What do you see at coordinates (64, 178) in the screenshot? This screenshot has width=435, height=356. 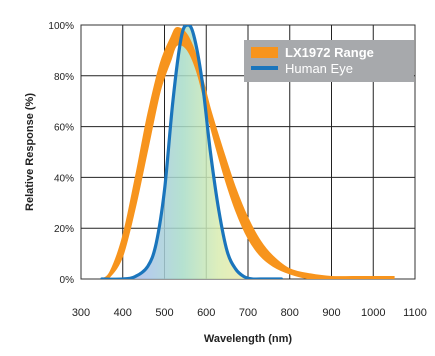 I see `y-tick-label: 40%` at bounding box center [64, 178].